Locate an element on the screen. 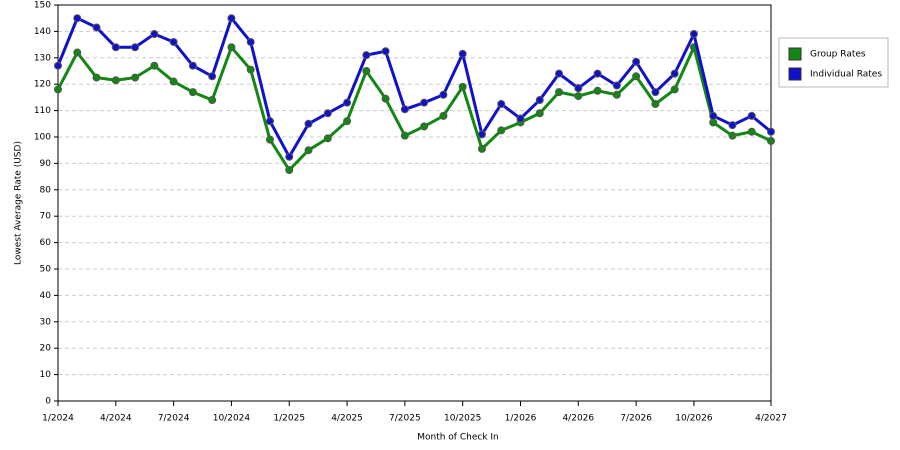  legend-label: Group Rates is located at coordinates (838, 55).